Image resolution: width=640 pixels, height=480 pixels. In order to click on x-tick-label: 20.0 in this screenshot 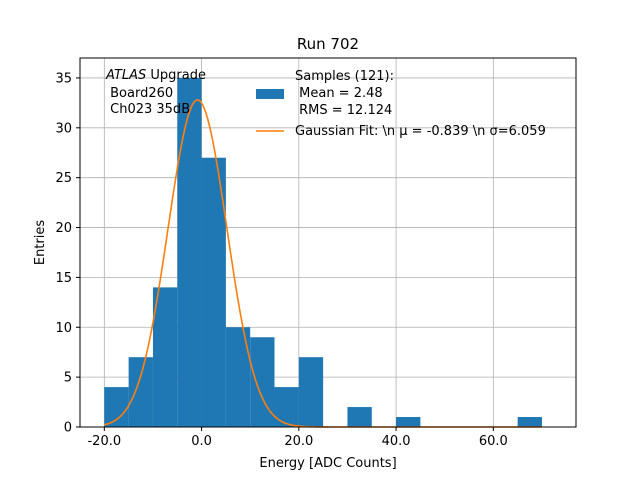, I will do `click(298, 441)`.